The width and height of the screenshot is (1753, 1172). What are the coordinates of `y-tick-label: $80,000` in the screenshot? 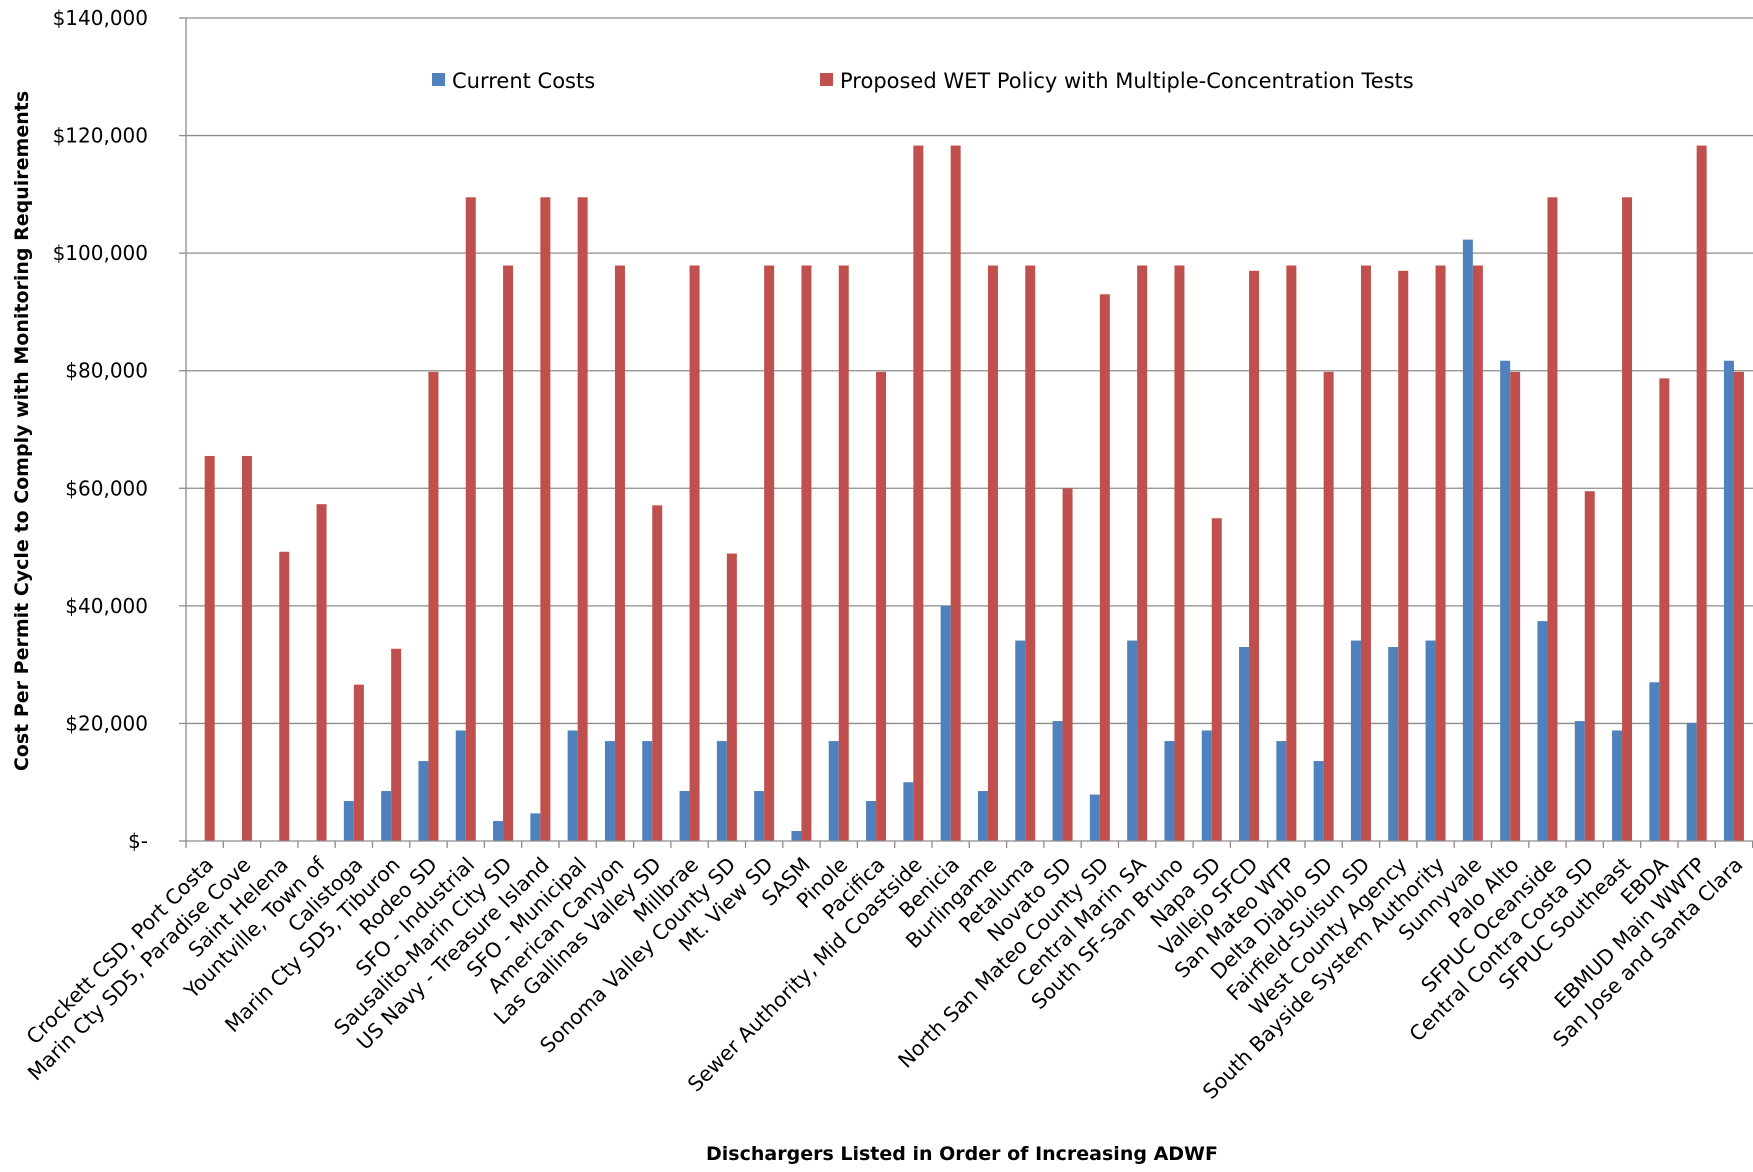 It's located at (106, 371).